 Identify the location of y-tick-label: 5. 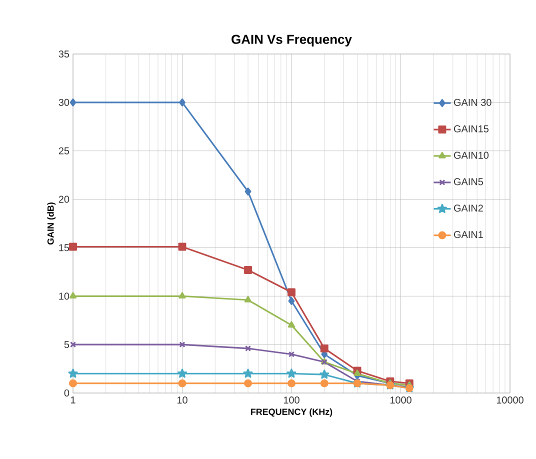
(67, 344).